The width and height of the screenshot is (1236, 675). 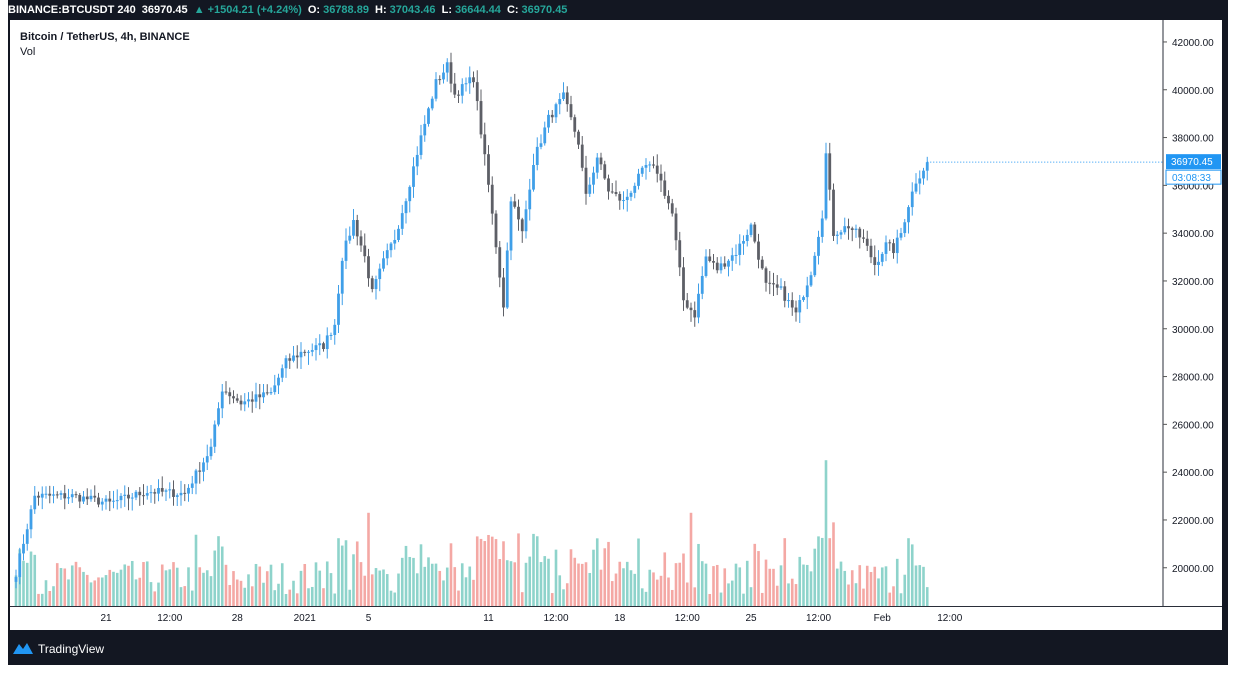 What do you see at coordinates (1193, 177) in the screenshot?
I see `countdown-box` at bounding box center [1193, 177].